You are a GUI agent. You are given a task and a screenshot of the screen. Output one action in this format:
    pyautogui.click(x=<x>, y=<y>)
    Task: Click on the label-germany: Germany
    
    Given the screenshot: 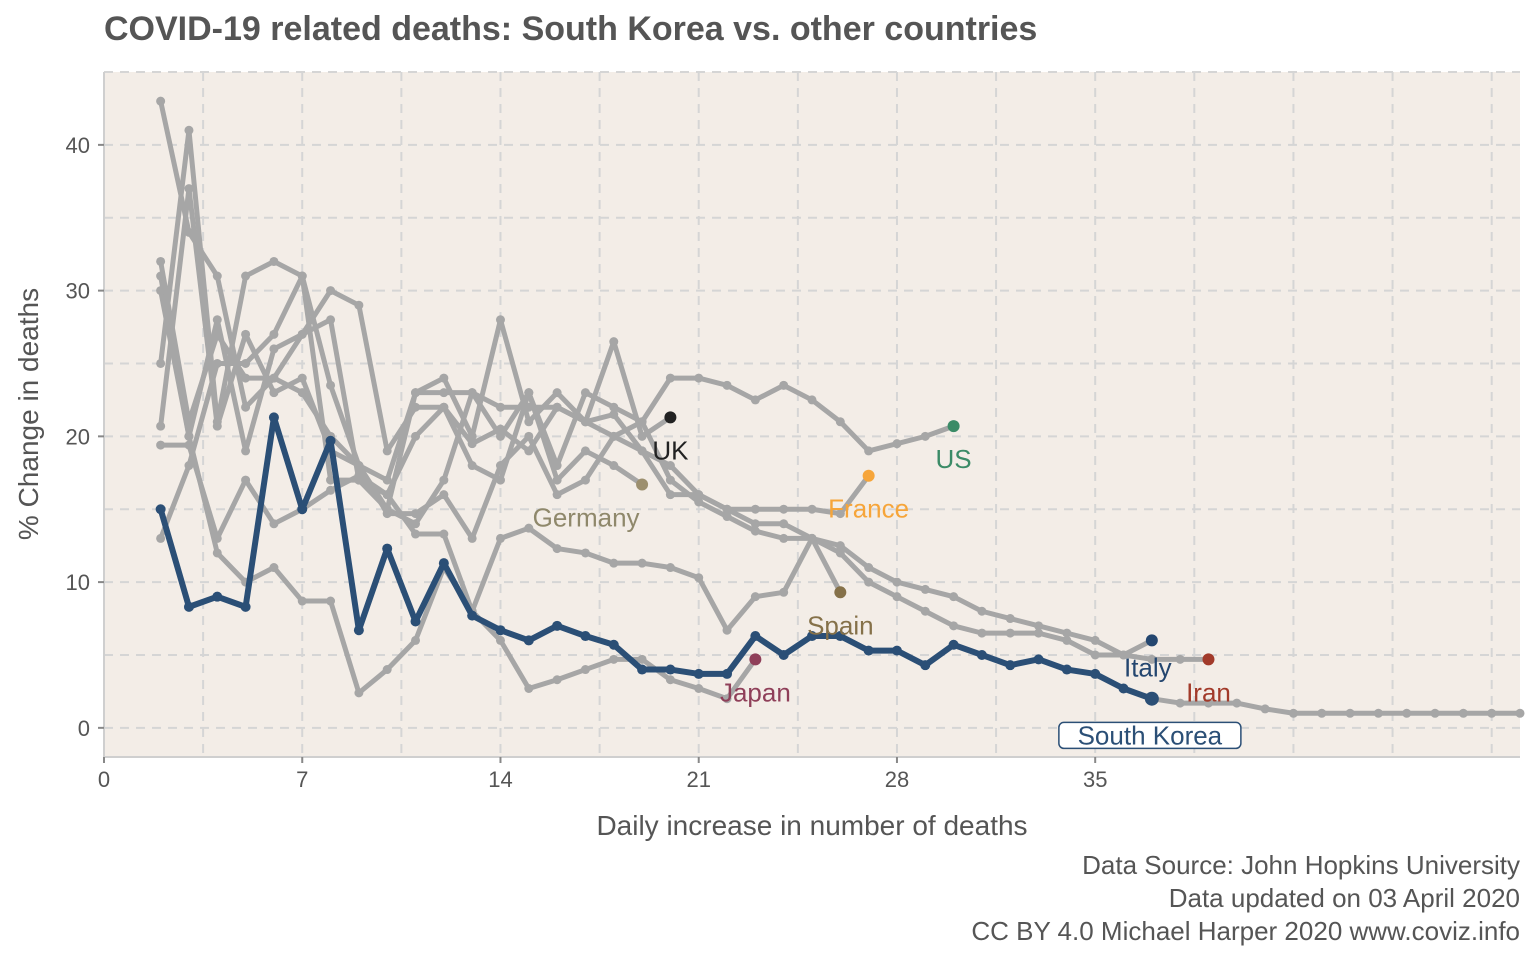 What is the action you would take?
    pyautogui.click(x=586, y=517)
    